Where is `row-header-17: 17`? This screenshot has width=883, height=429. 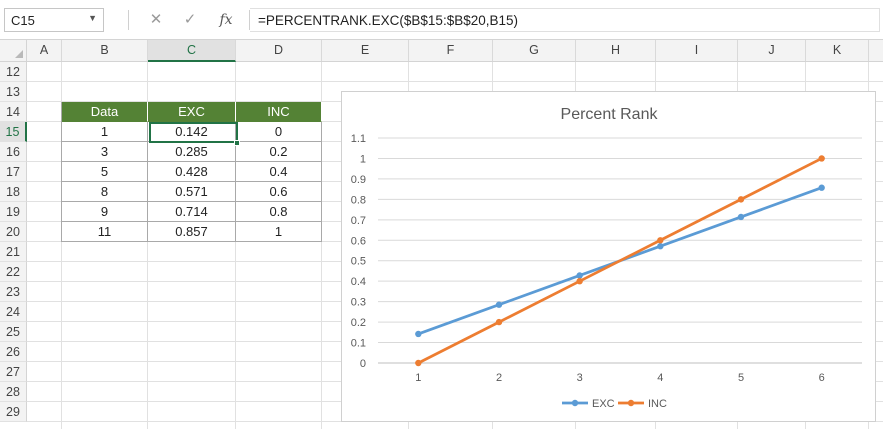 row-header-17: 17 is located at coordinates (13, 172).